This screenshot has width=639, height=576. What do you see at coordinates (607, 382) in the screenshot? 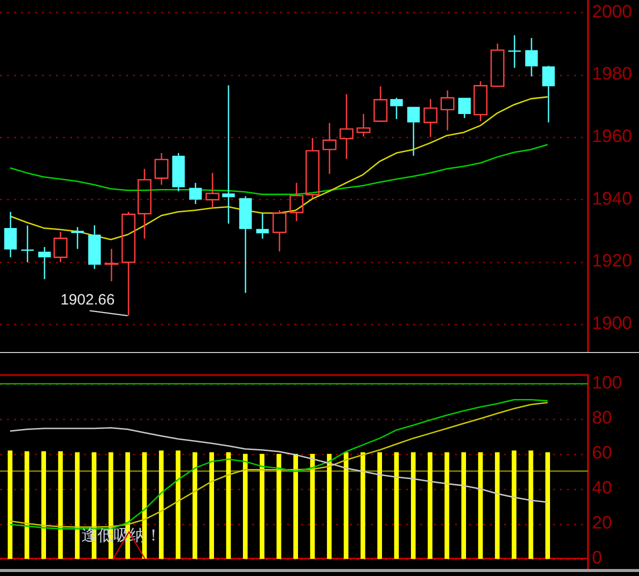
I see `y-tick-label: 100` at bounding box center [607, 382].